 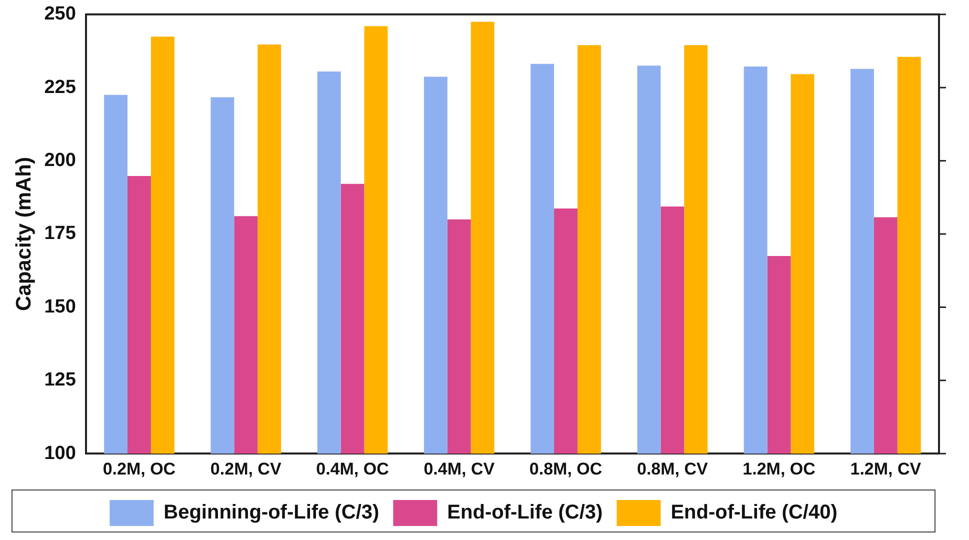 I want to click on y-tick-label: 225, so click(x=60, y=87).